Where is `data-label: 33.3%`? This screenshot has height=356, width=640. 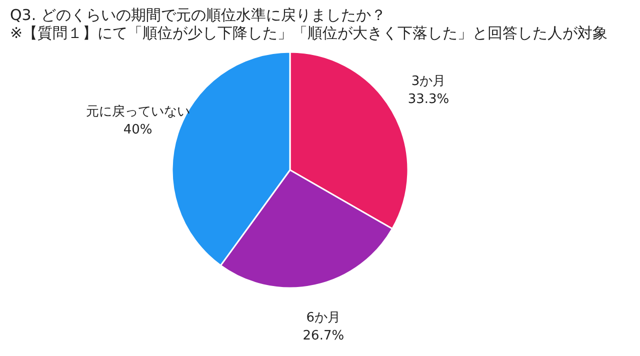 data-label: 33.3% is located at coordinates (429, 99).